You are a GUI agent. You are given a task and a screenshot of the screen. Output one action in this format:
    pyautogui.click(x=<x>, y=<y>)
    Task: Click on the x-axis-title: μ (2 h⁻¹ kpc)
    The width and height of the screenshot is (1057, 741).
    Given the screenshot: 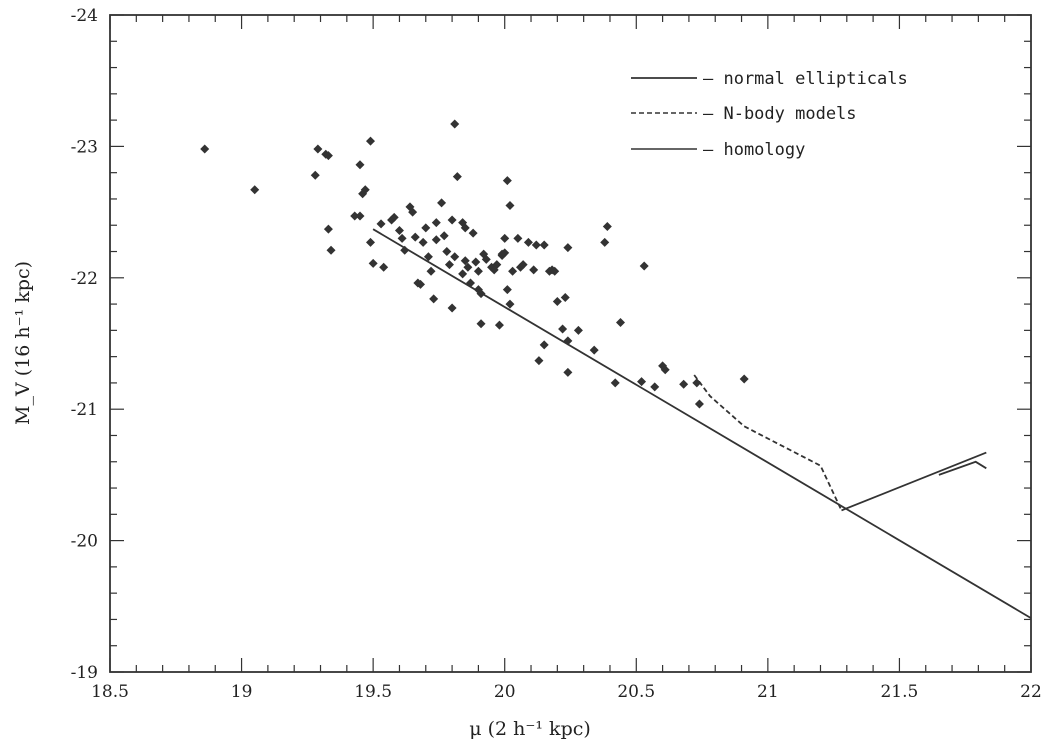 What is the action you would take?
    pyautogui.click(x=530, y=729)
    